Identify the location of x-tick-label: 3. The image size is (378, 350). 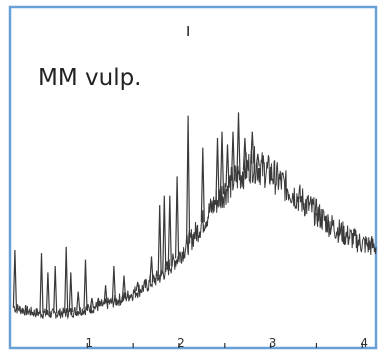
(273, 343).